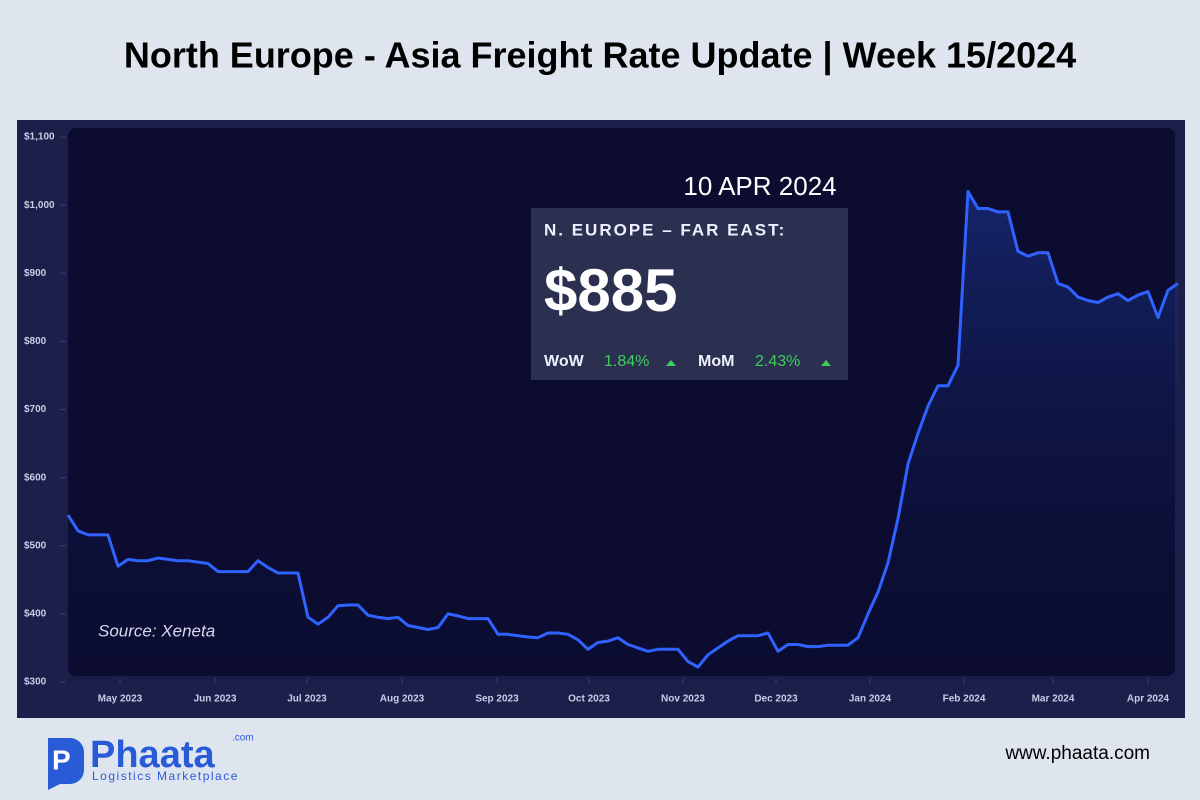  Describe the element at coordinates (61, 759) in the screenshot. I see `logo-letter: P` at that location.